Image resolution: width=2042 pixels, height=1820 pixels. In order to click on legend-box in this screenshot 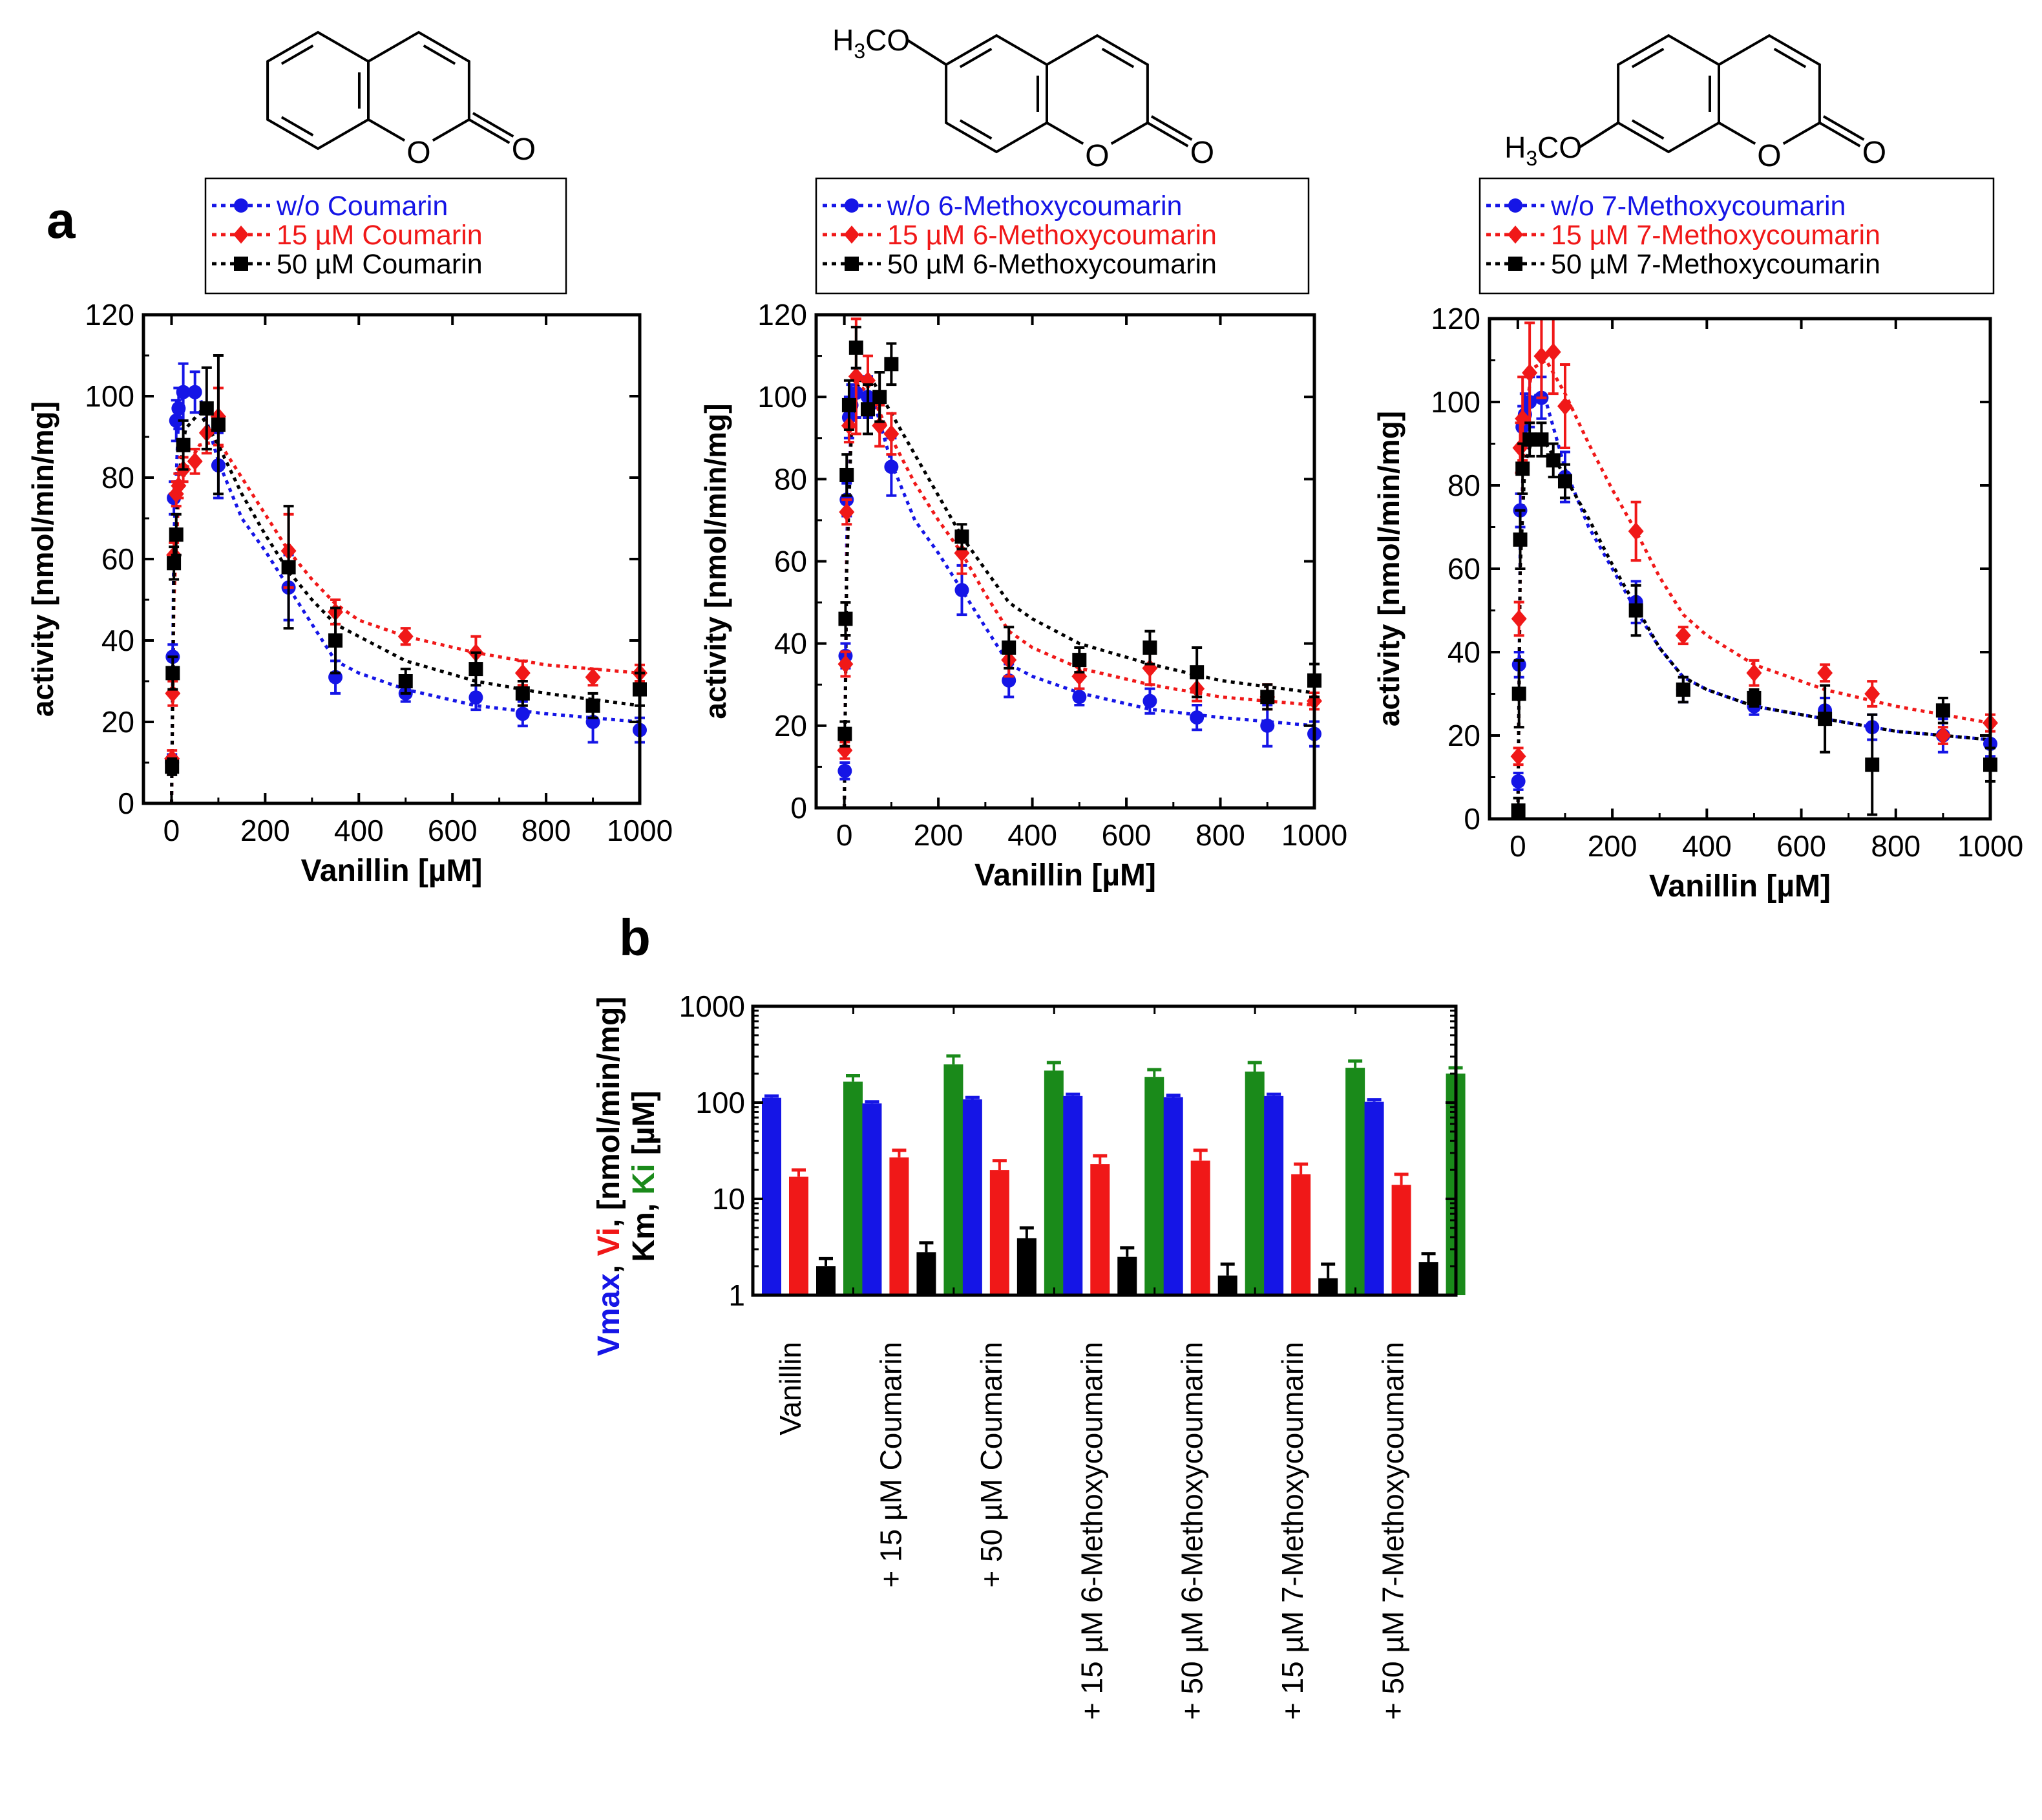, I will do `click(385, 236)`.